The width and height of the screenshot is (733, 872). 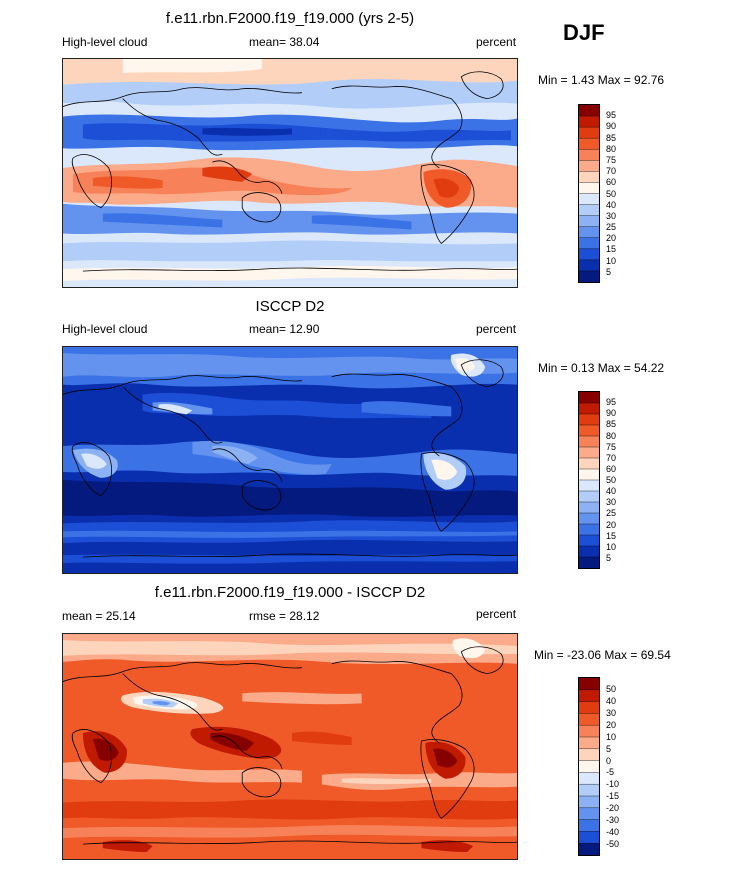 I want to click on panel-1-units-label: percent, so click(x=496, y=42).